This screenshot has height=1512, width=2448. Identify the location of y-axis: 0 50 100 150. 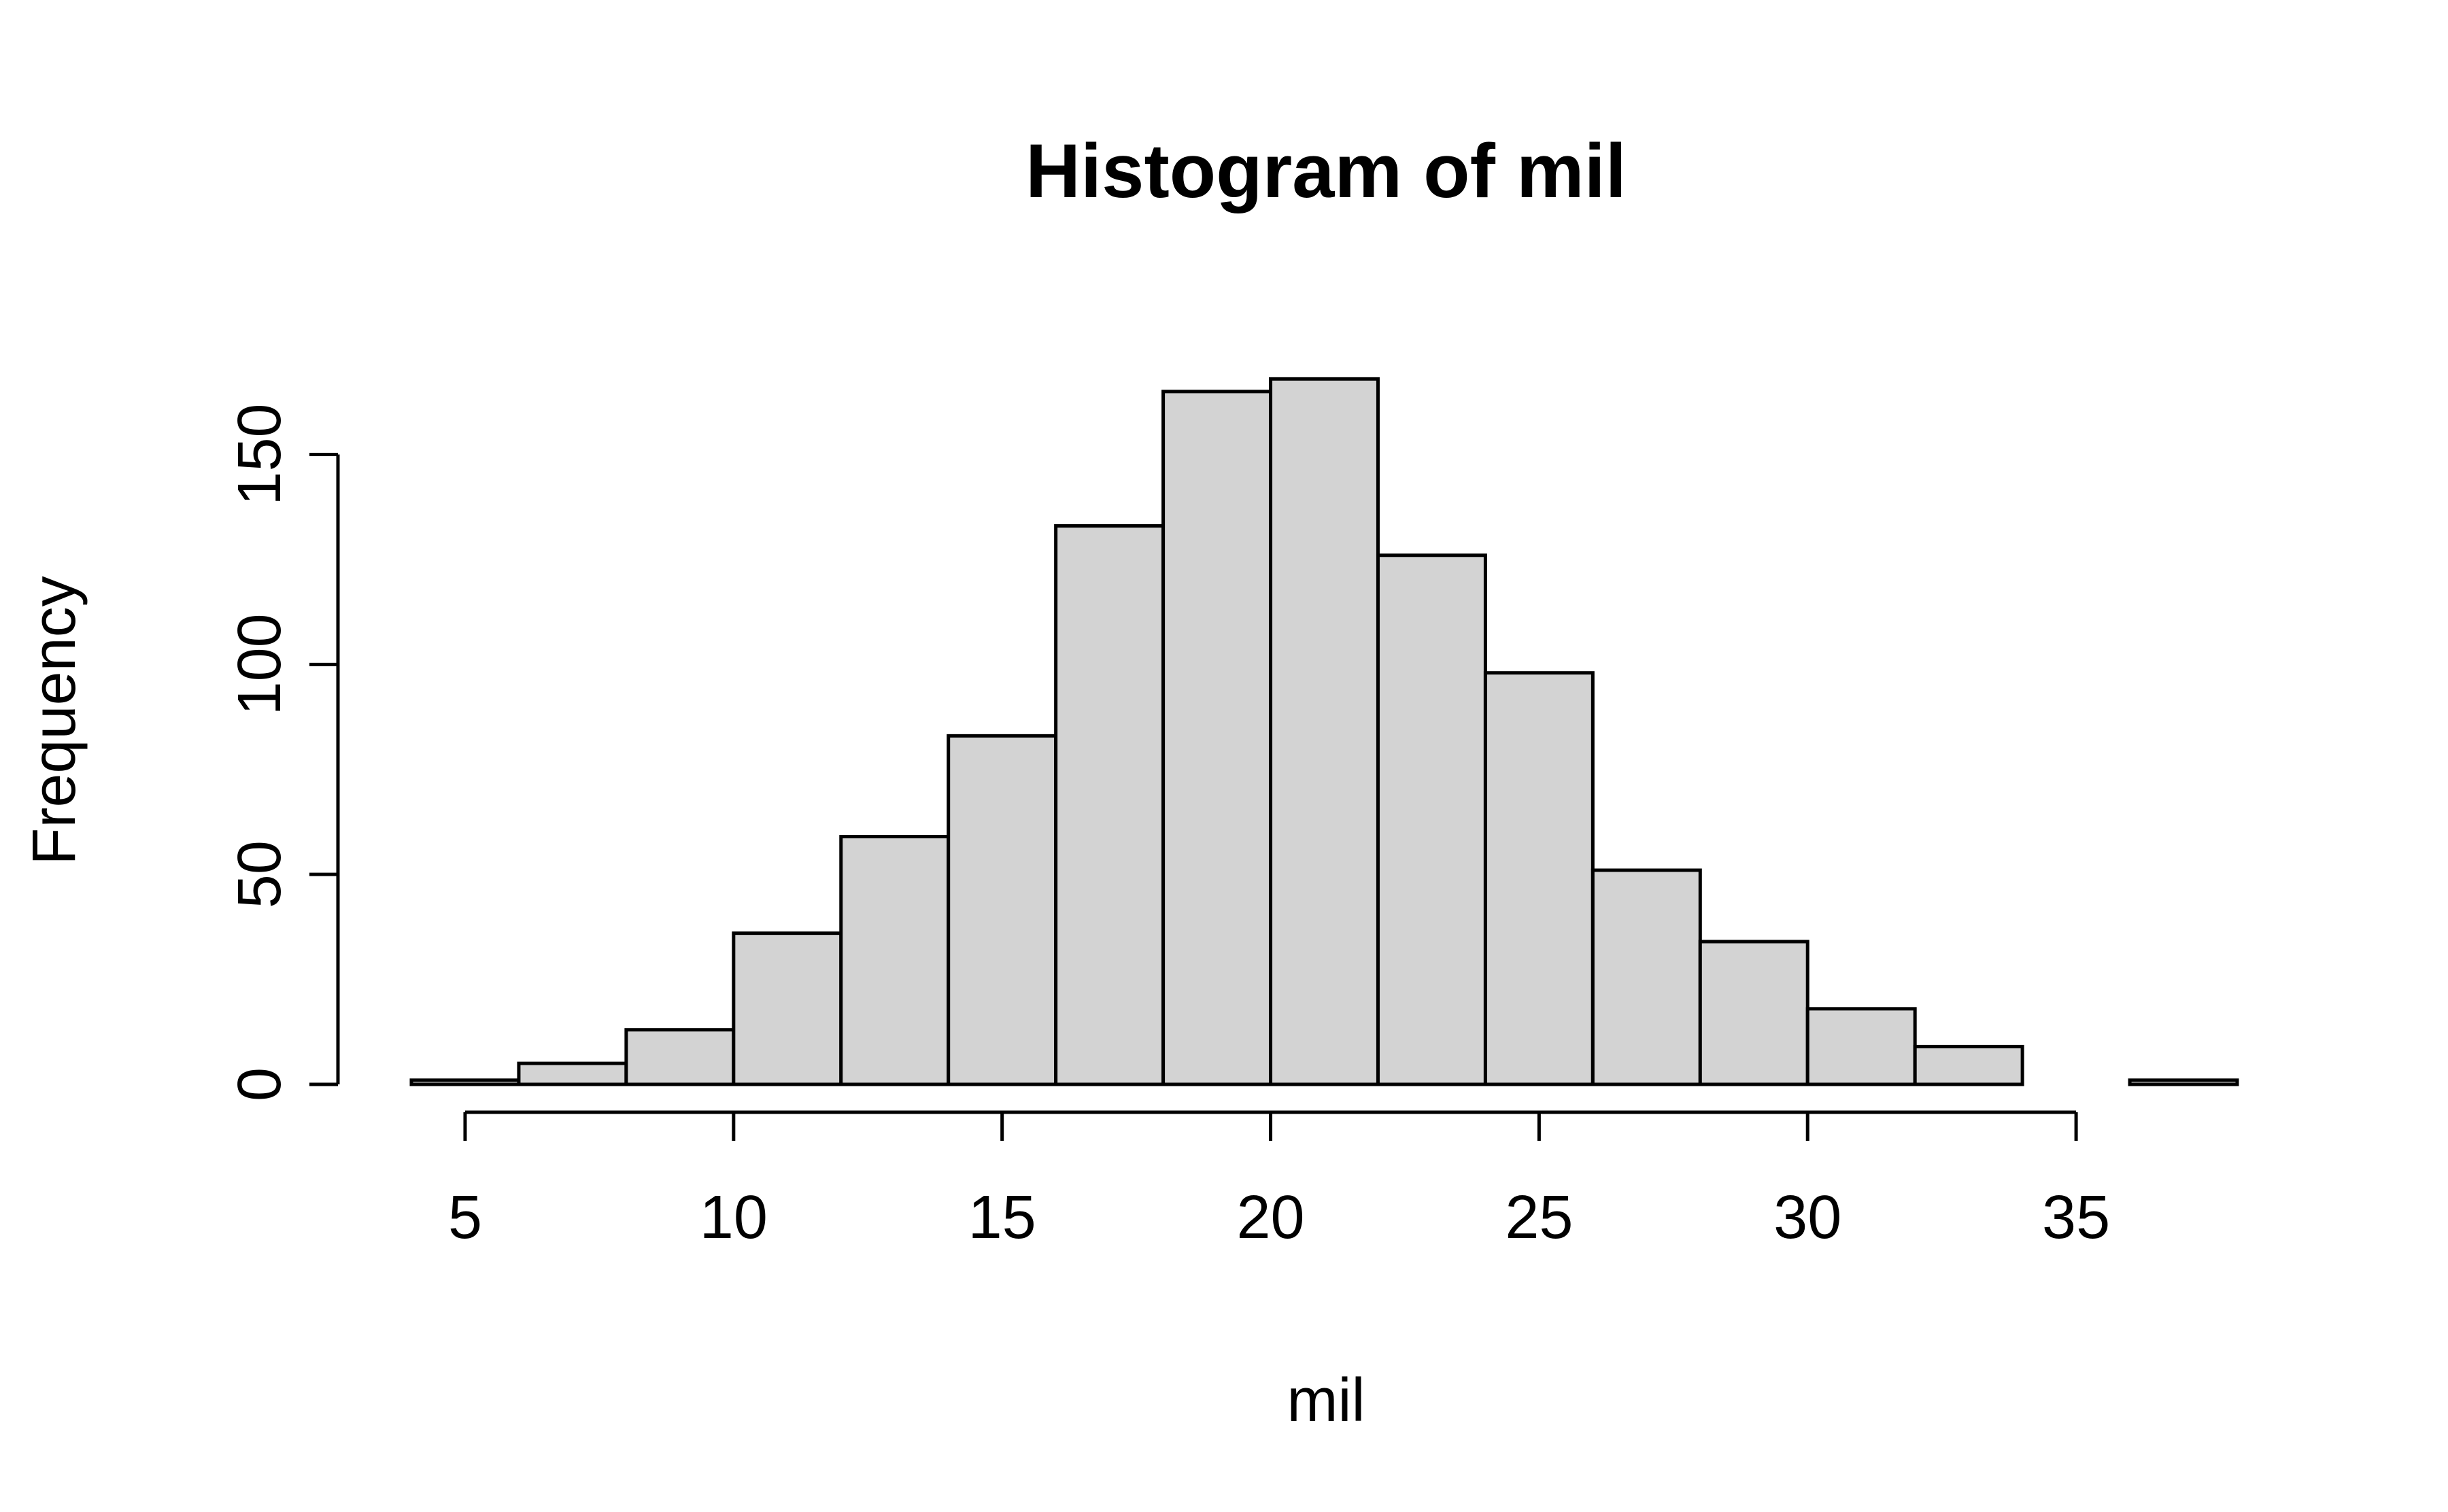
(283, 752).